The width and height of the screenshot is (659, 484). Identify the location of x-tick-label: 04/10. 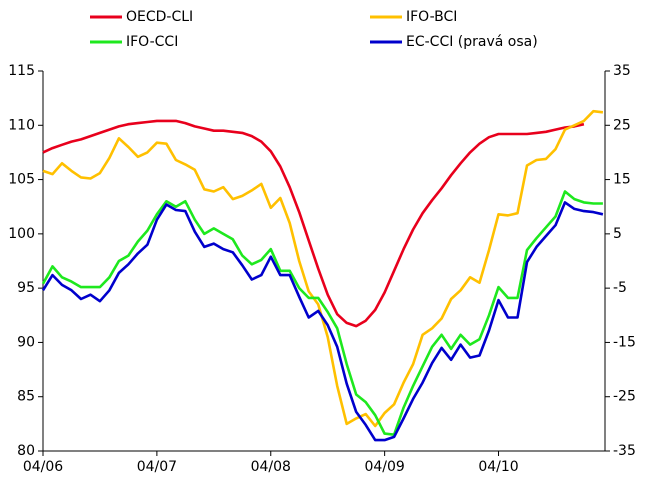
(498, 467).